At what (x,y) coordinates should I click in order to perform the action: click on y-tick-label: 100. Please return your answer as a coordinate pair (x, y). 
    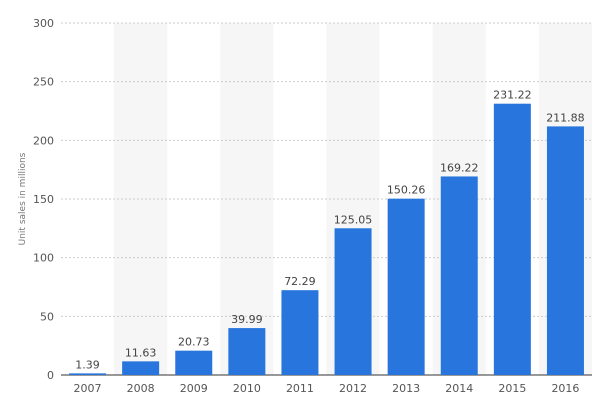
    Looking at the image, I should click on (43, 258).